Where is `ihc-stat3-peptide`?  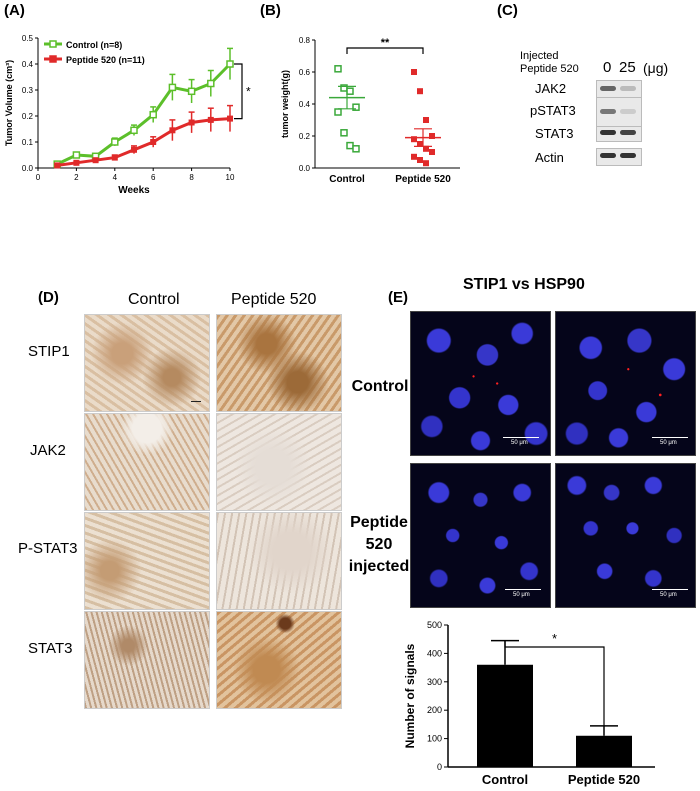
ihc-stat3-peptide is located at coordinates (279, 660).